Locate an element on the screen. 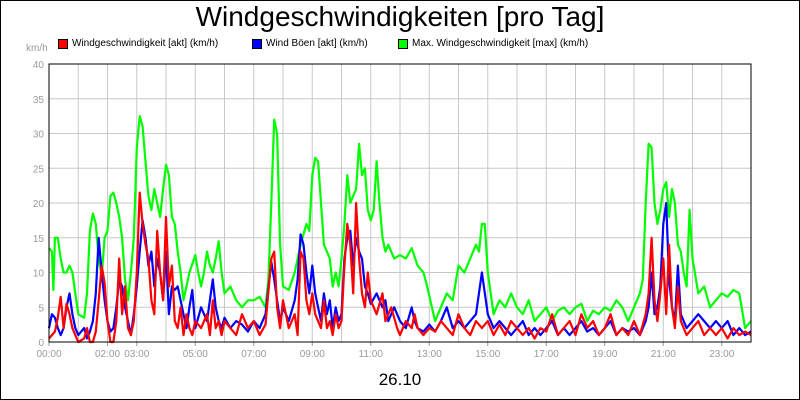  x-tick-label: 15:00 is located at coordinates (487, 354).